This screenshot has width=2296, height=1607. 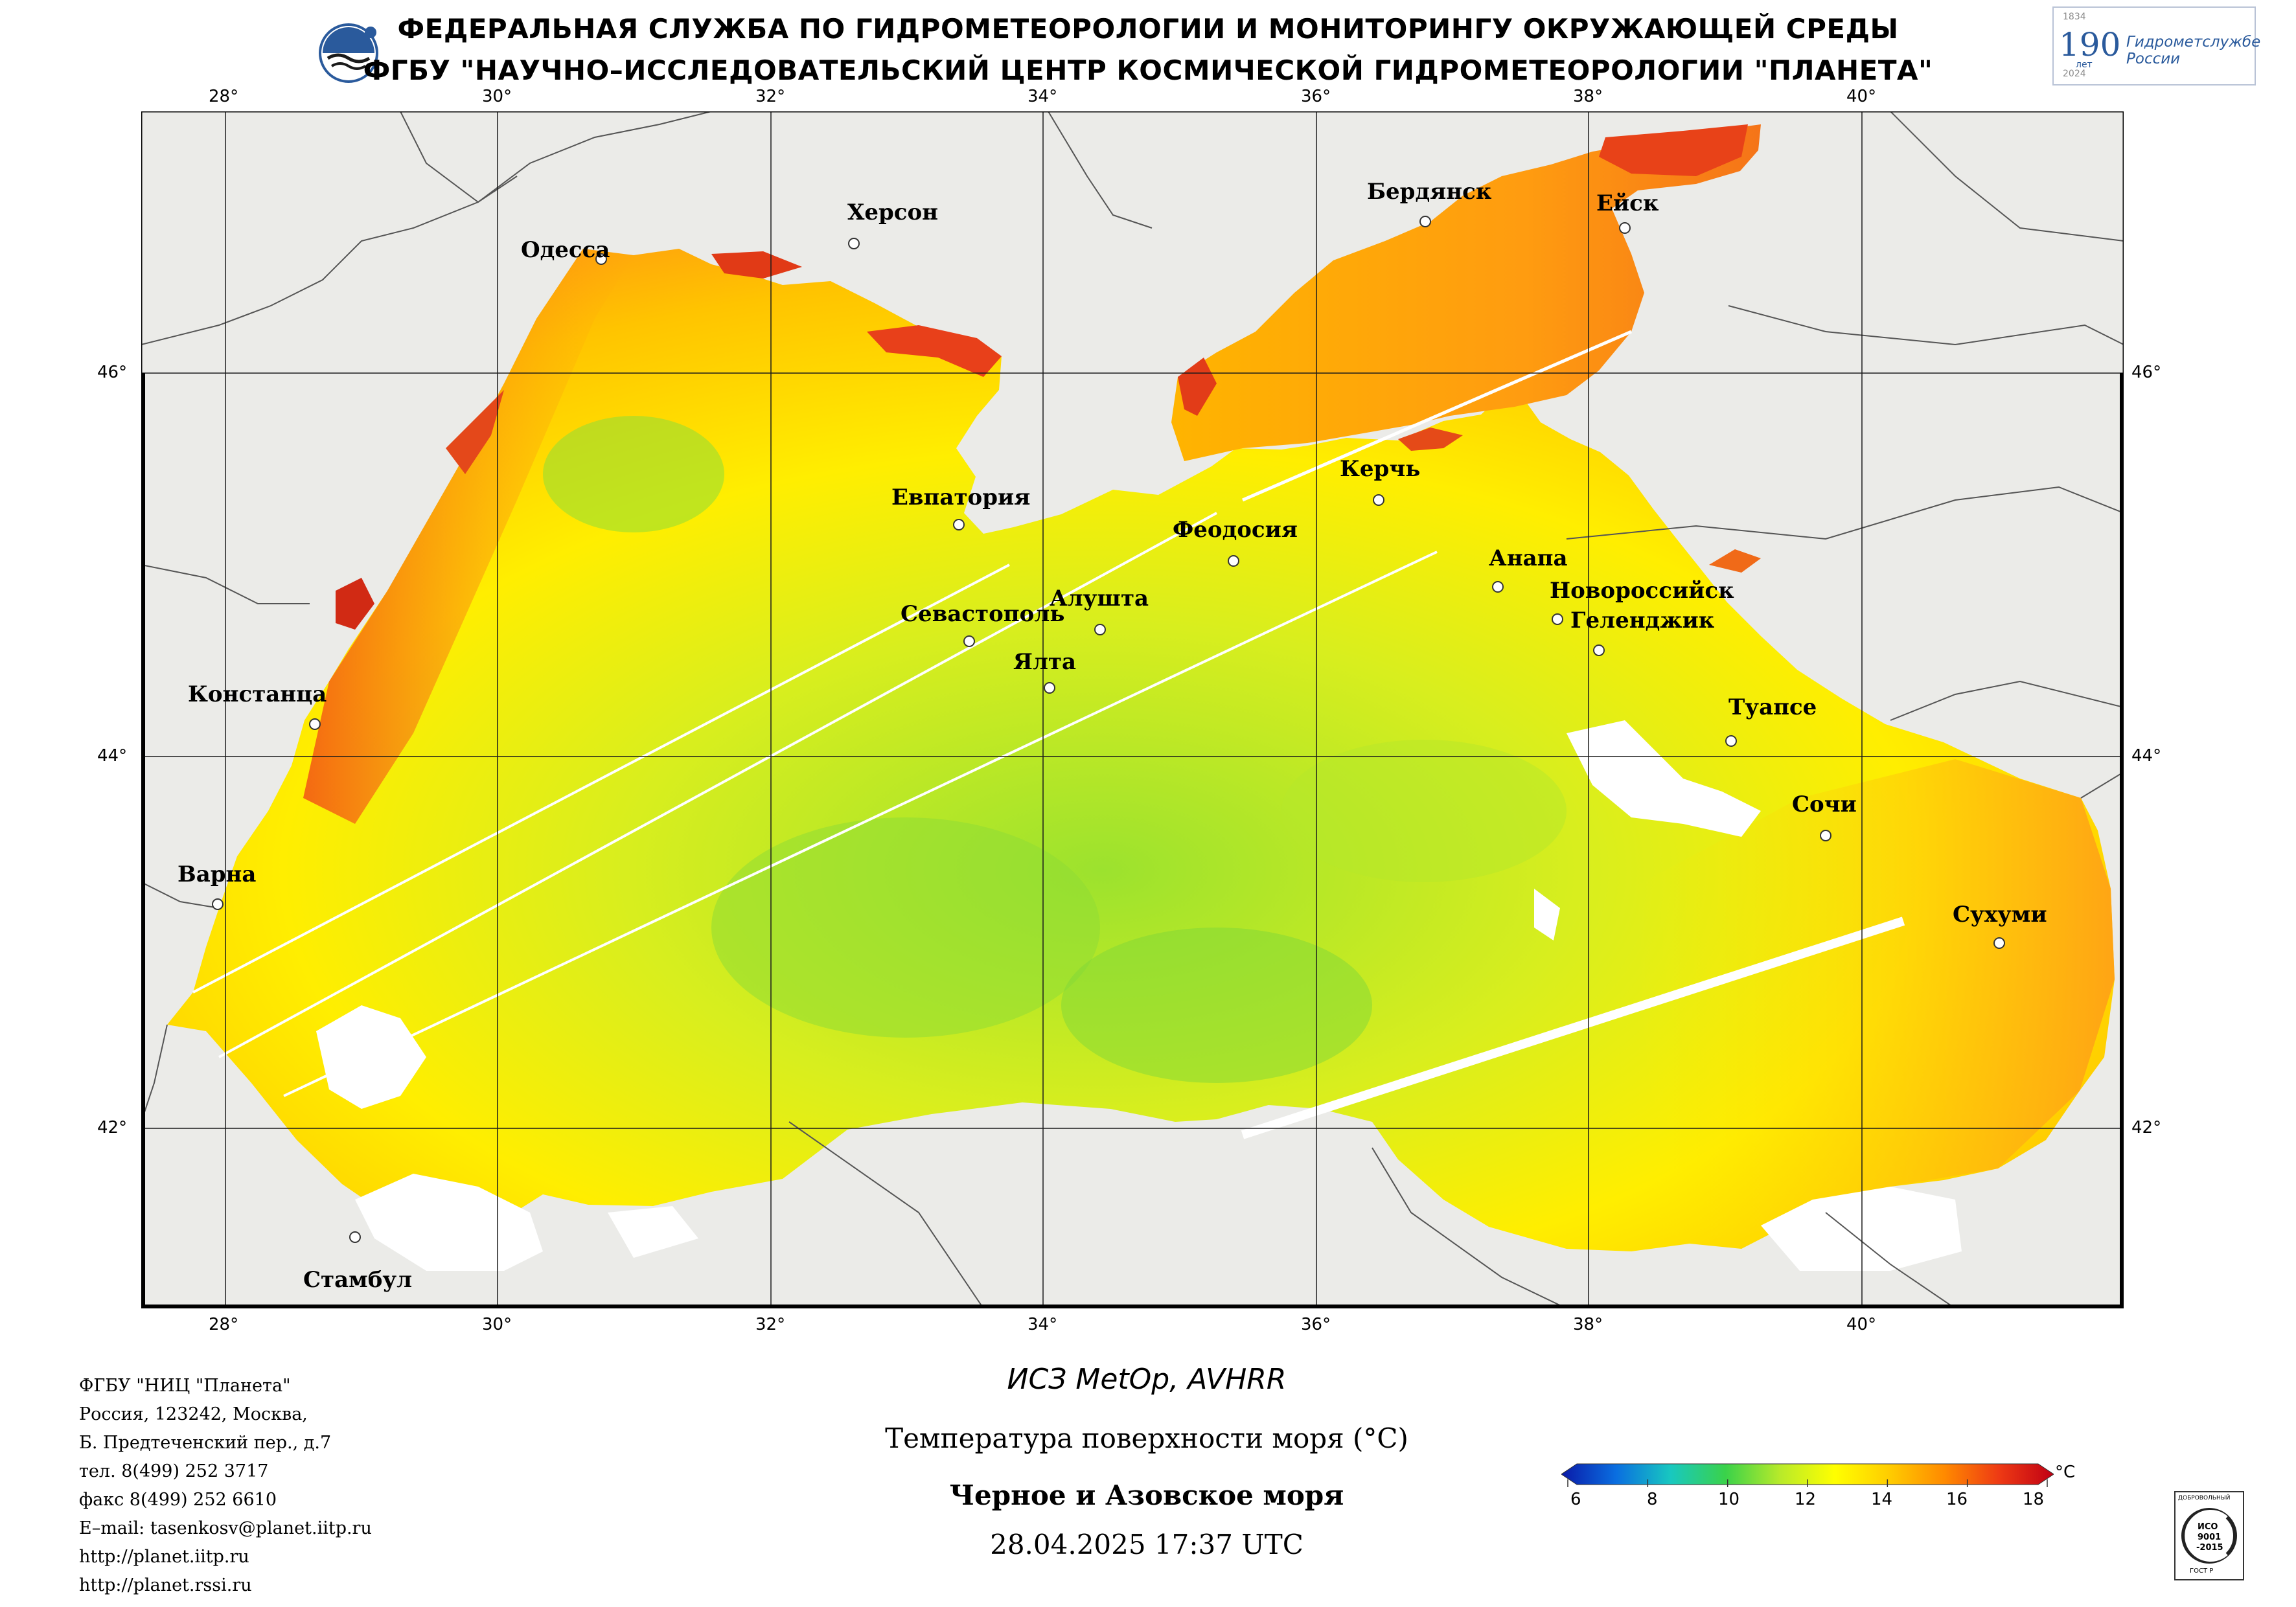 I want to click on eastern-warm-basin, so click(x=1873, y=1001).